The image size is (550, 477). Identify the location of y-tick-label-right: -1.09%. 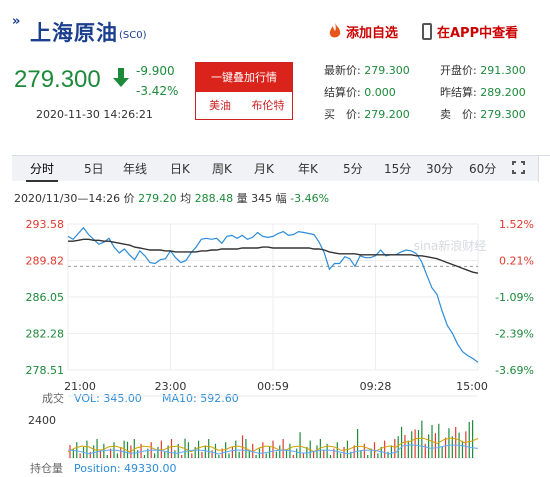
(514, 297).